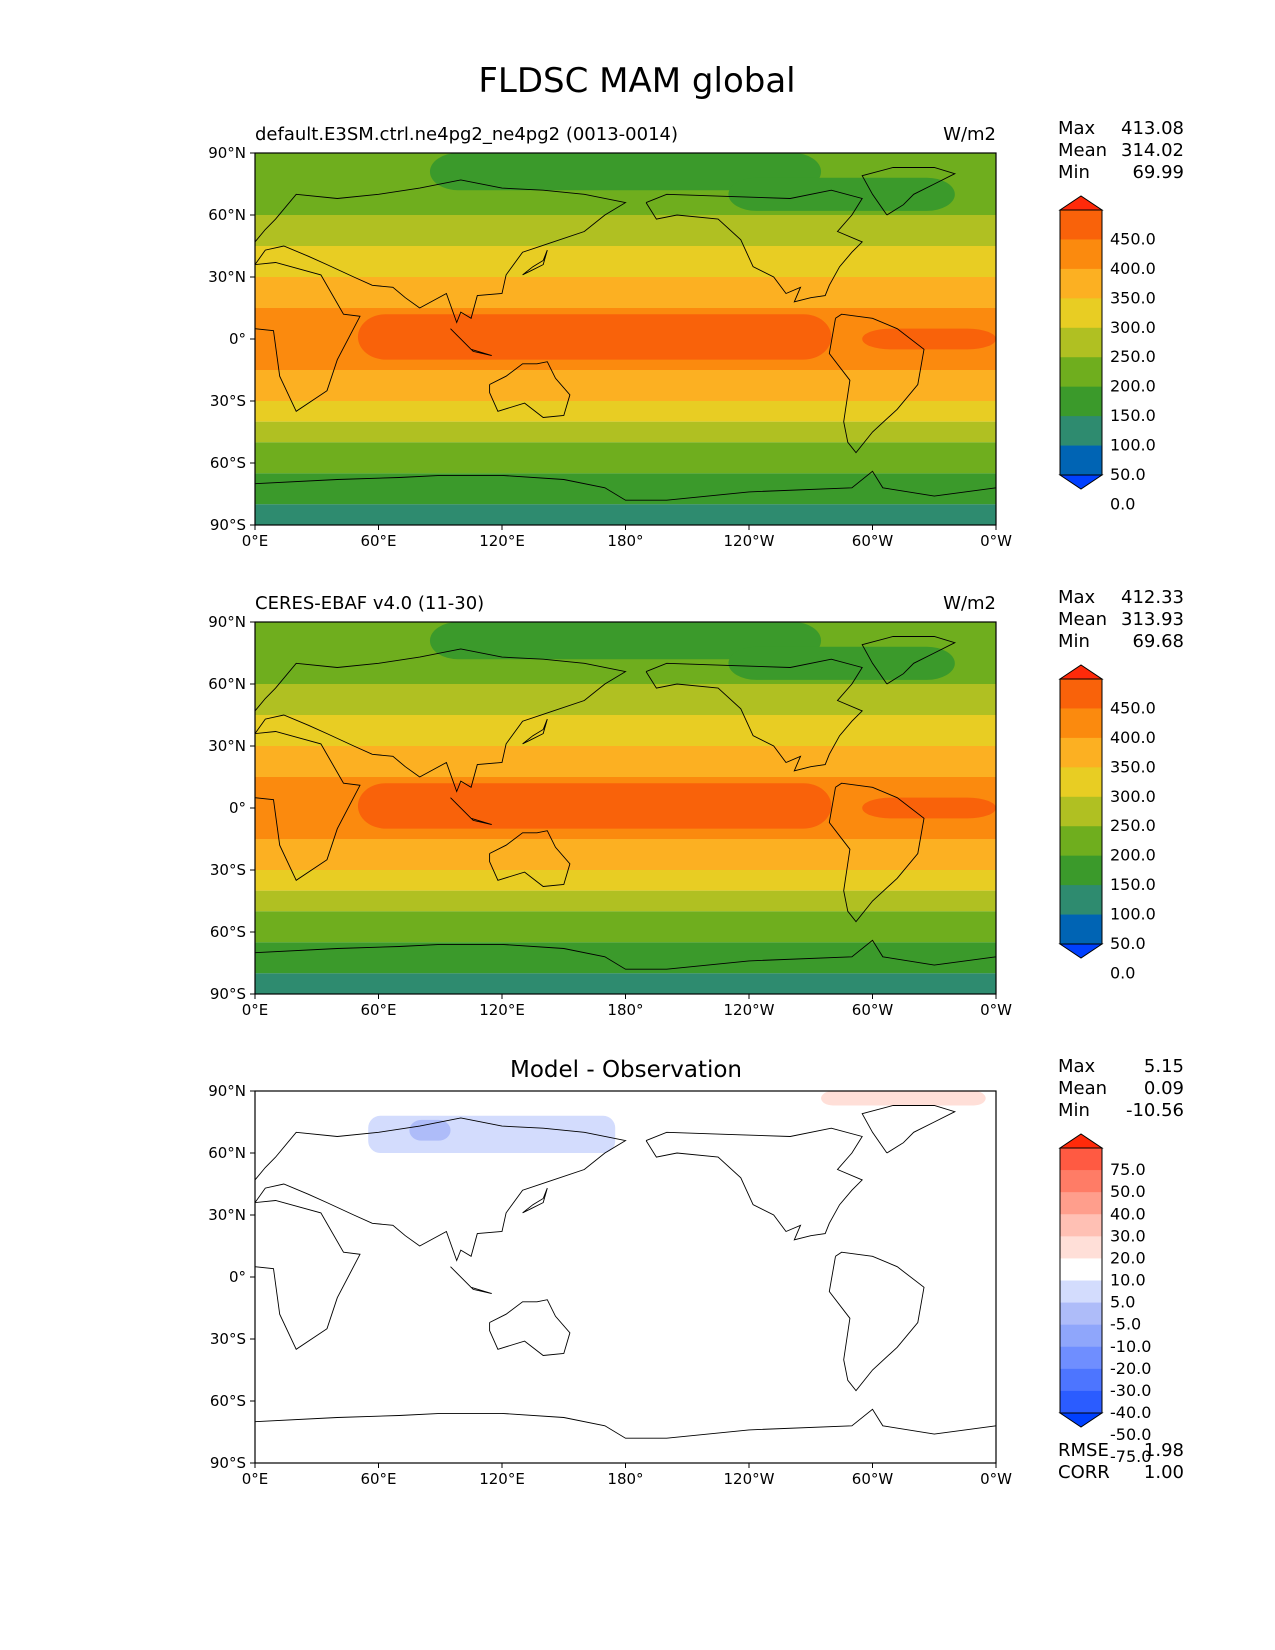 The image size is (1275, 1650). I want to click on diff-max-value: 5.15, so click(1164, 1066).